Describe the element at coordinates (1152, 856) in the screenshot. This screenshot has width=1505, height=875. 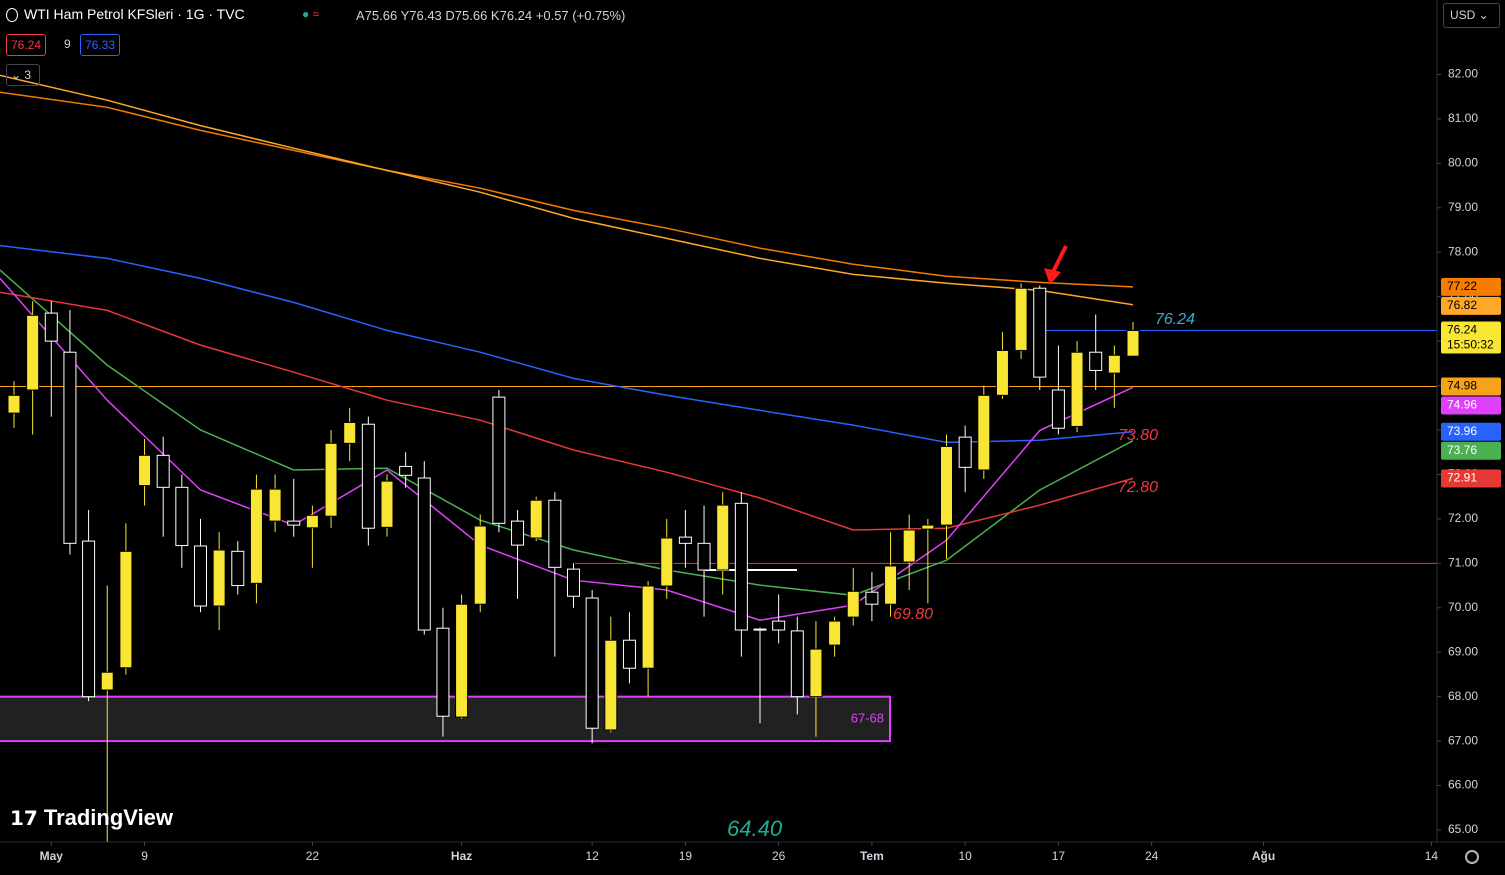
I see `x-tick-label: 24` at that location.